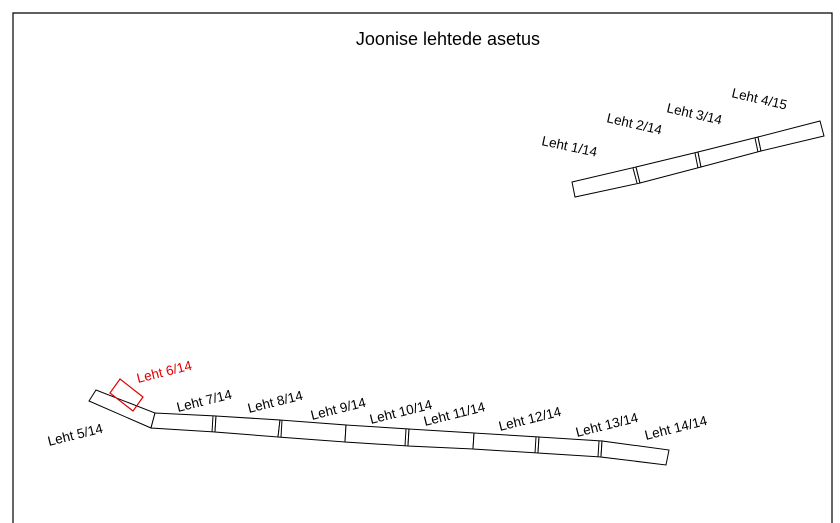 This screenshot has width=840, height=523. I want to click on sheet-label-2: Leht 2/14, so click(634, 123).